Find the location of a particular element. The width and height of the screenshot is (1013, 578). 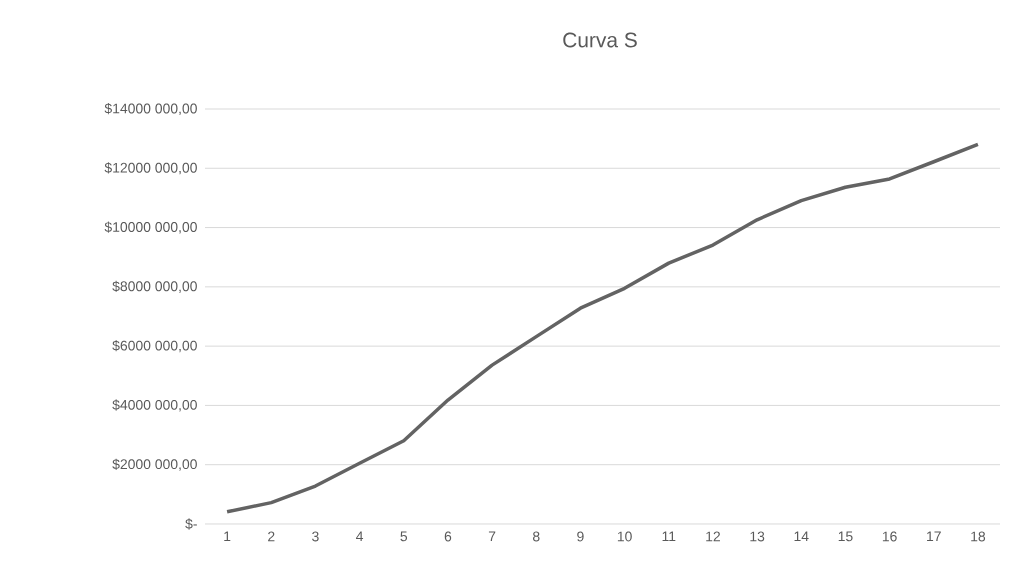

y-tick-label: $2000 000,00 is located at coordinates (154, 464).